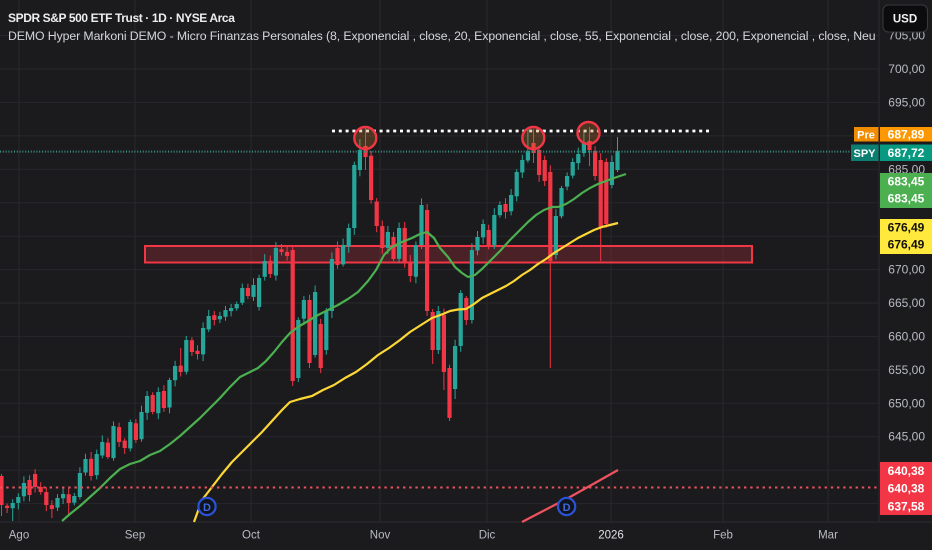 This screenshot has width=932, height=550. Describe the element at coordinates (19, 536) in the screenshot. I see `svg-text: Ago` at that location.